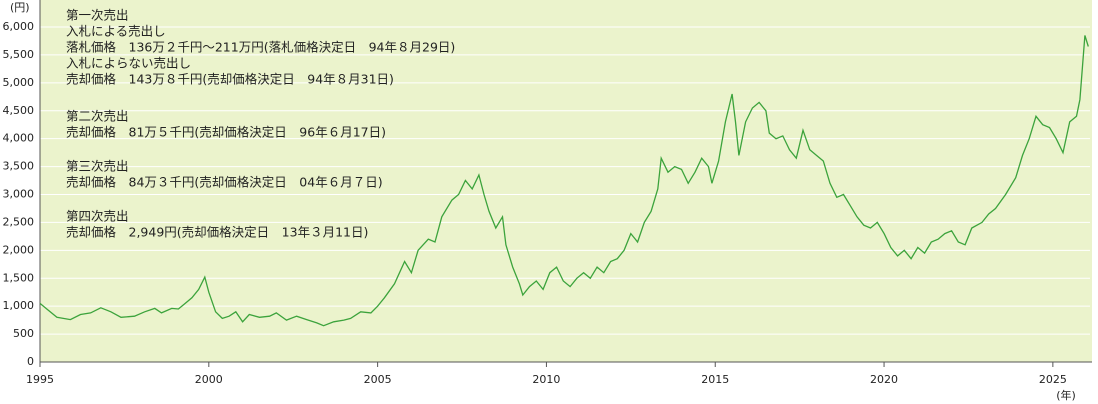 The height and width of the screenshot is (404, 1098). I want to click on x-tick-label: 2020, so click(884, 379).